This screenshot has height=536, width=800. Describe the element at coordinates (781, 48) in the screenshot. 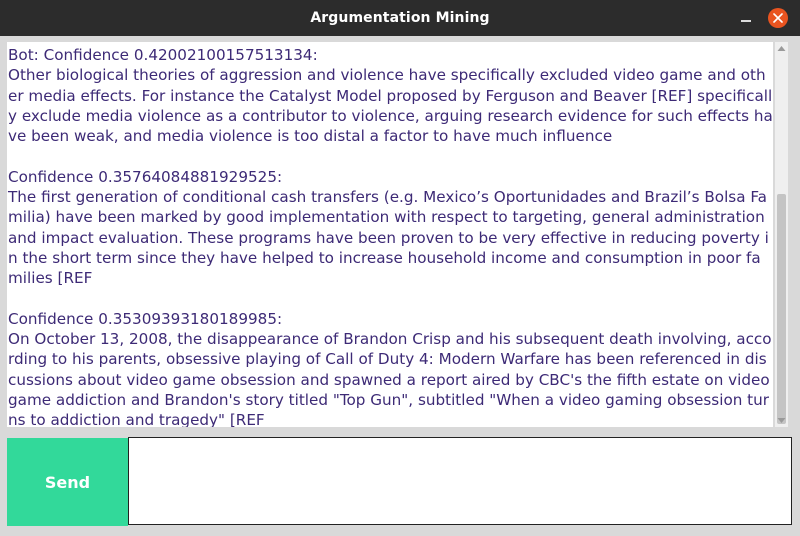

I see `scroll-up-icon` at that location.